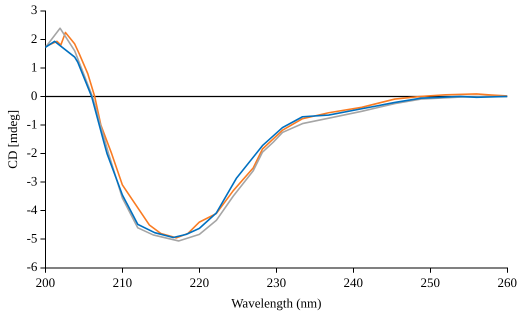 Image resolution: width=520 pixels, height=316 pixels. I want to click on x-tick-label: 220, so click(200, 282).